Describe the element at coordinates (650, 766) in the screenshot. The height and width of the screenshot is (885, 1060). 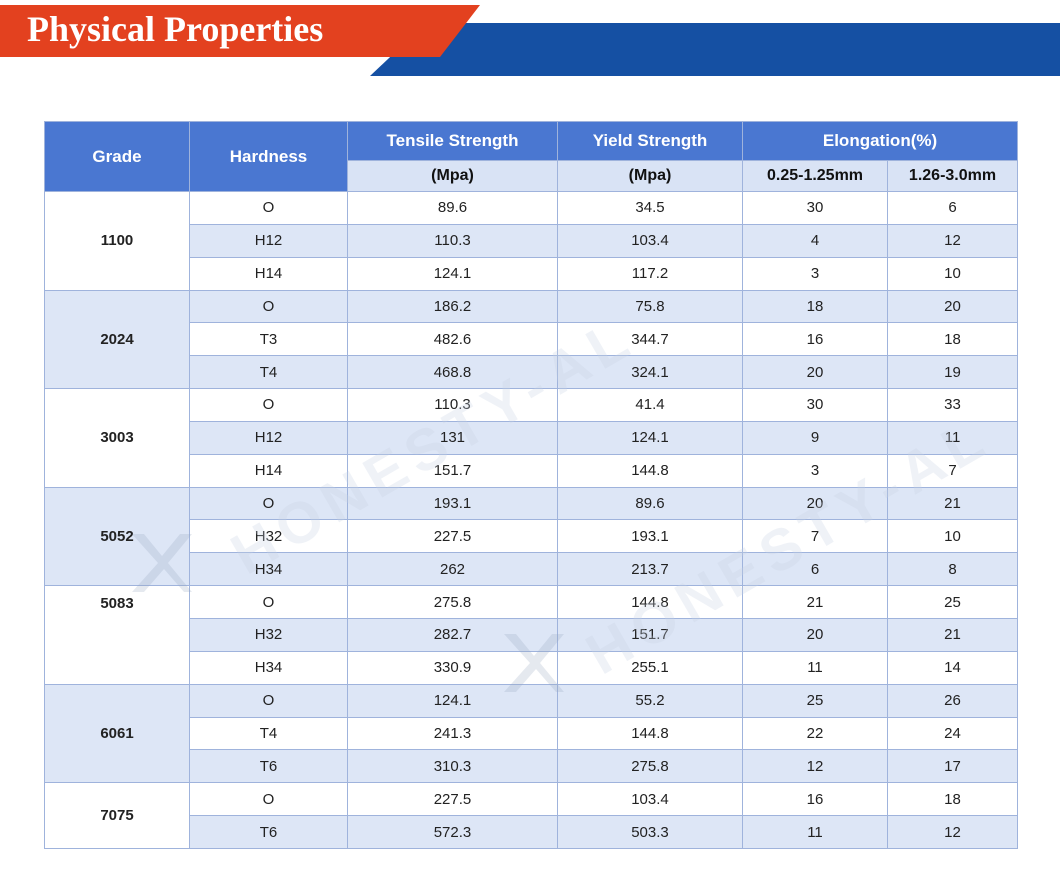
I see `yield-cell: 275.8` at that location.